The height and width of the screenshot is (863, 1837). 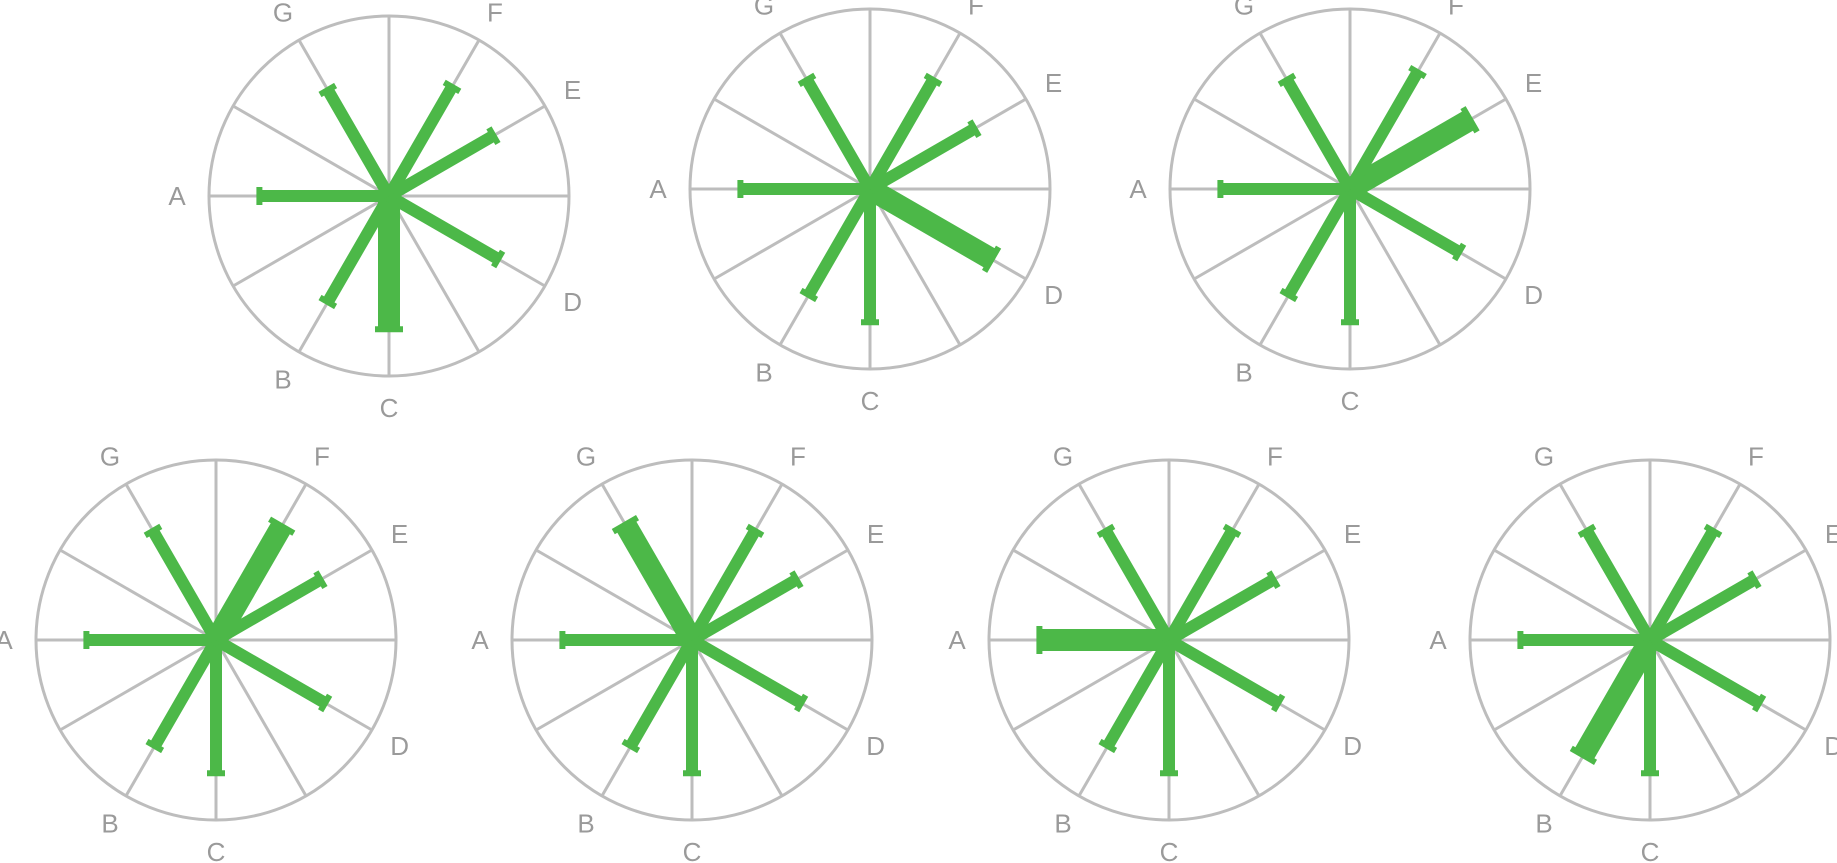 I want to click on glyph-2: A B C D E F G, so click(x=856, y=208).